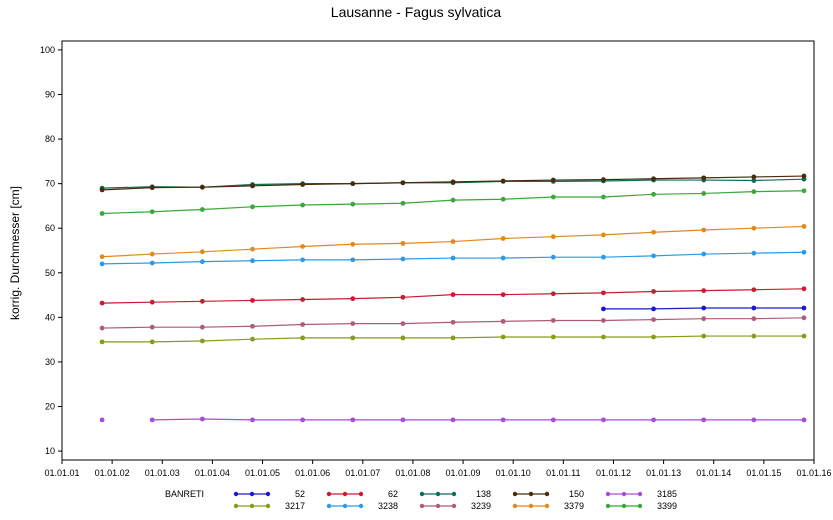  What do you see at coordinates (212, 473) in the screenshot?
I see `x-tick-label: 01.01.04` at bounding box center [212, 473].